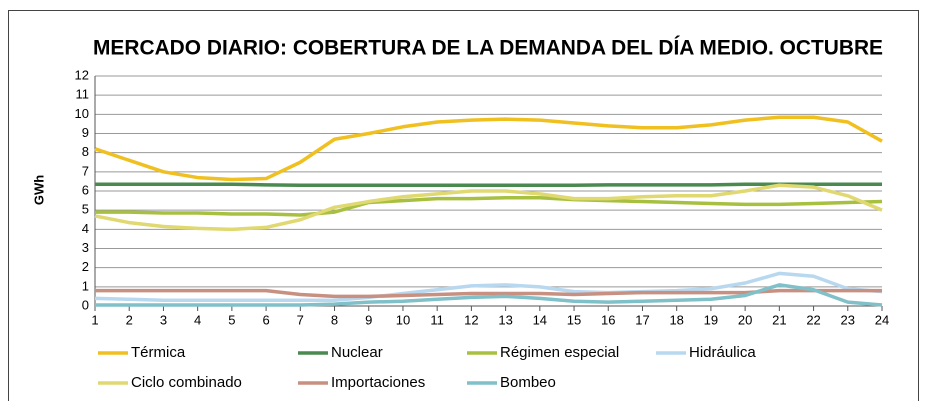 The width and height of the screenshot is (928, 401). Describe the element at coordinates (163, 319) in the screenshot. I see `x-tick-label: 3` at that location.